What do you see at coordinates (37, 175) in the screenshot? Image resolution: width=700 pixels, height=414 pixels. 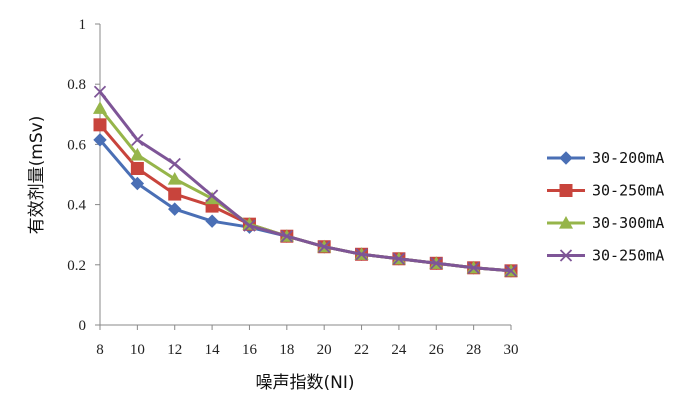 I see `y-axis-title: 有效剂量(mSv)` at bounding box center [37, 175].